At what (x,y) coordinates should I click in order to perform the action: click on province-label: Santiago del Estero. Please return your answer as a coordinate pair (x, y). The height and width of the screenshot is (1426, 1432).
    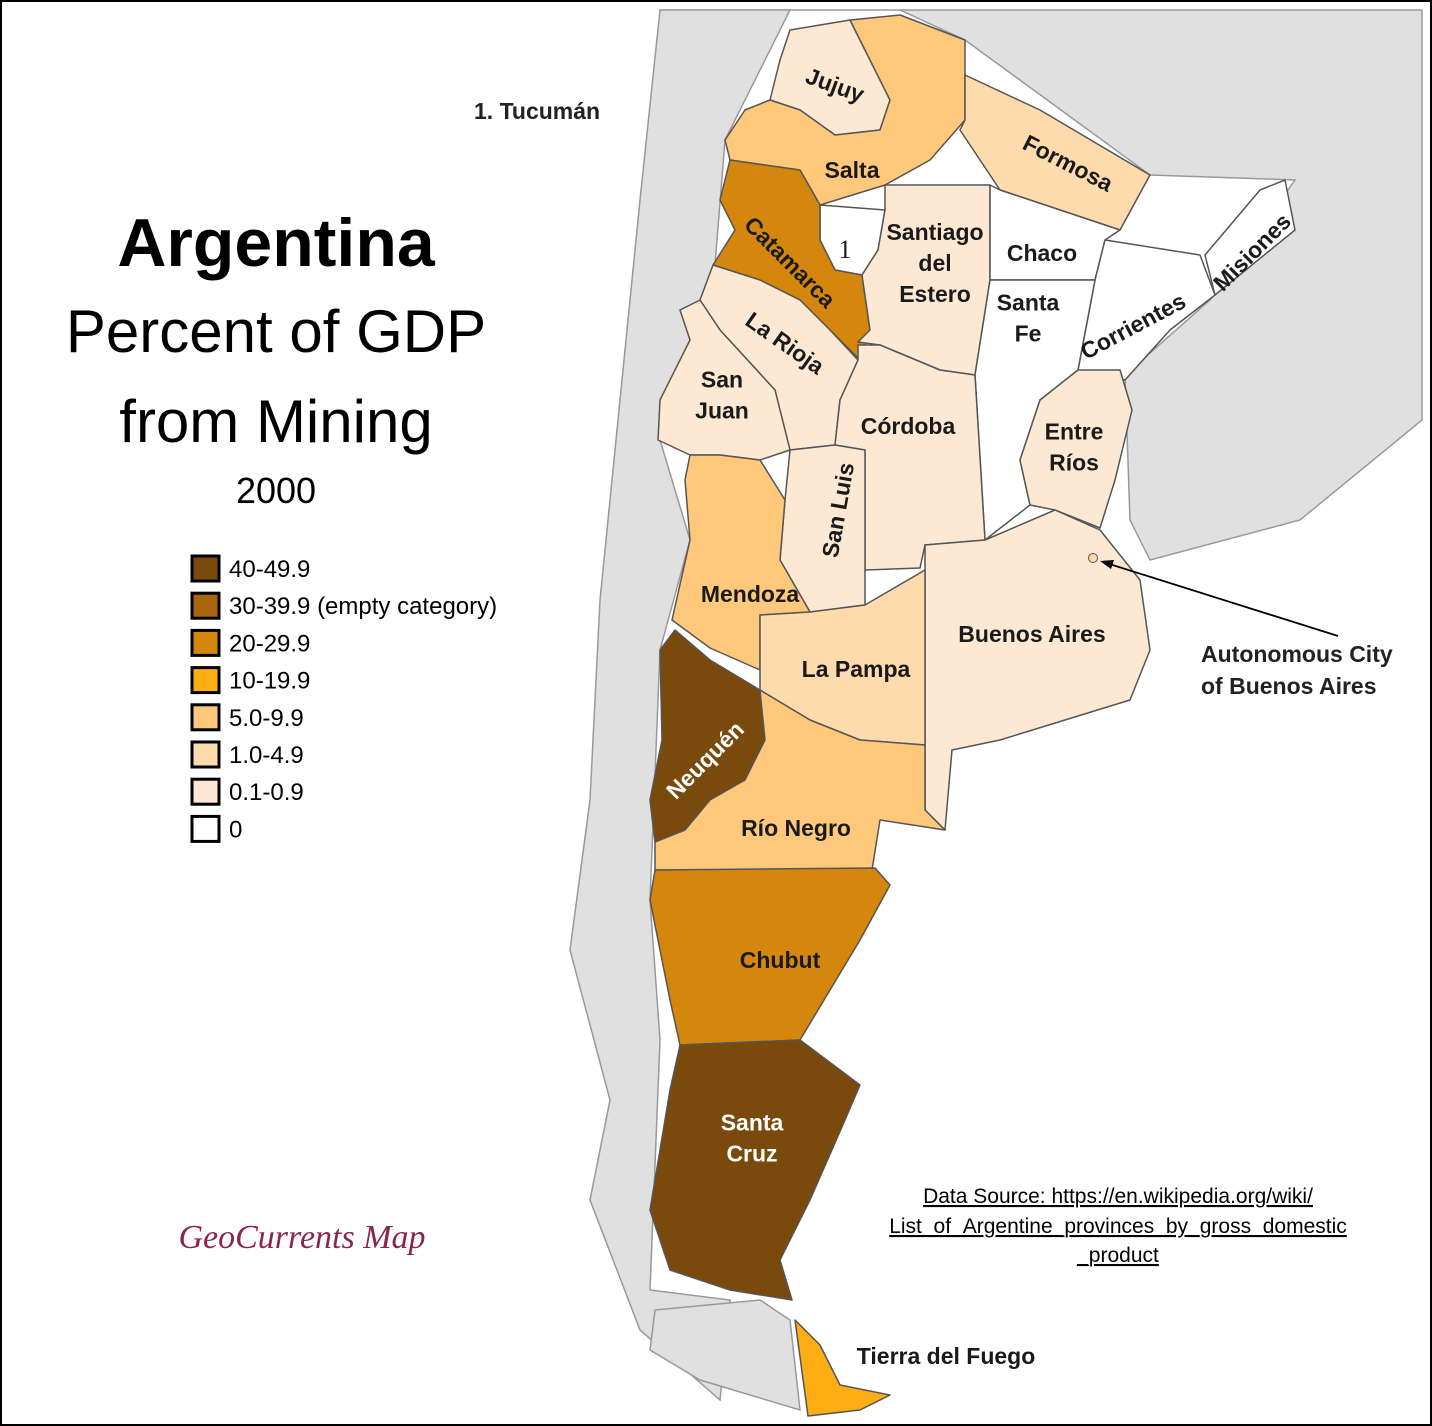
    Looking at the image, I should click on (934, 263).